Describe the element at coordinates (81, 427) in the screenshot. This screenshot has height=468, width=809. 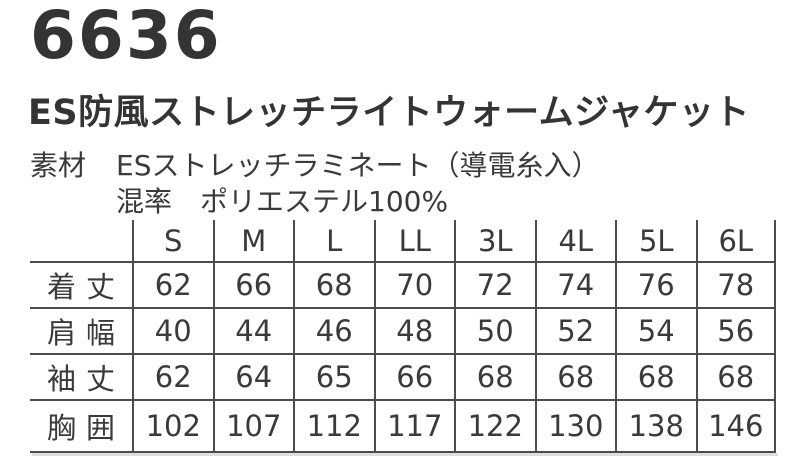
I see `row-label: 胸囲` at that location.